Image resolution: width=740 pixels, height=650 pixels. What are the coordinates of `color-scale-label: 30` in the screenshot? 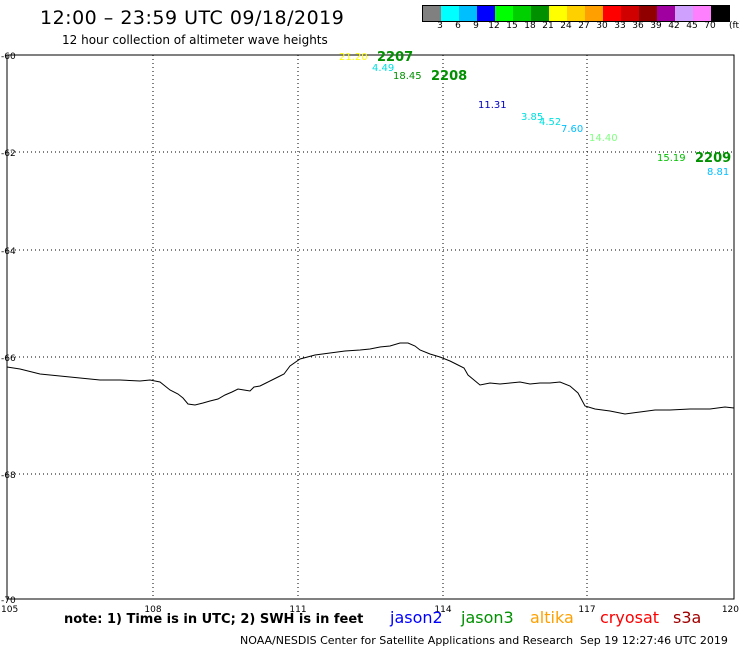 It's located at (602, 26).